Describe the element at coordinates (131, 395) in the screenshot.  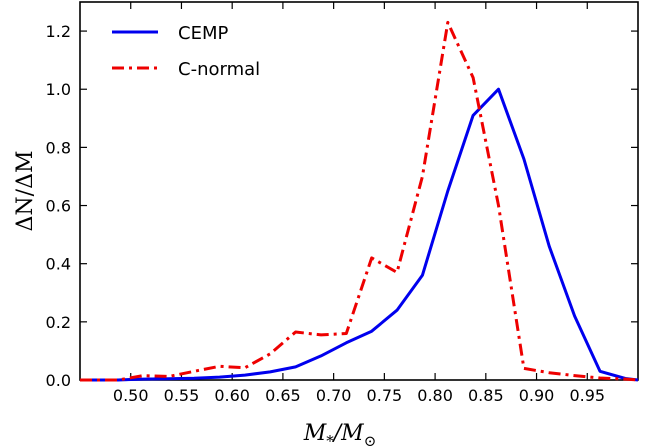
I see `x-tick-label: 0.50` at that location.